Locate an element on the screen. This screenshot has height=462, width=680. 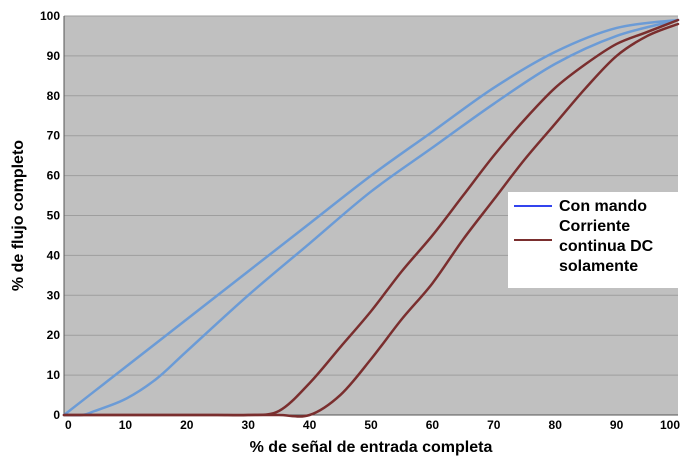
x-axis-title: % de señal de entrada completa is located at coordinates (371, 447).